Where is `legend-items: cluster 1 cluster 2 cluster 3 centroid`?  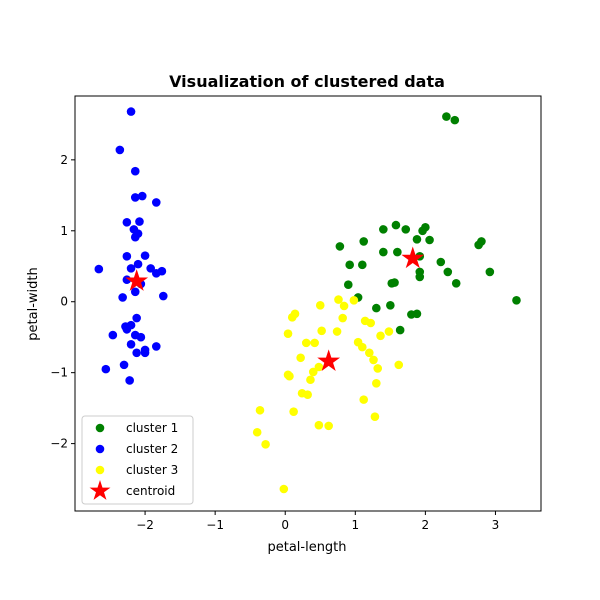
legend-items: cluster 1 cluster 2 cluster 3 centroid is located at coordinates (133, 460).